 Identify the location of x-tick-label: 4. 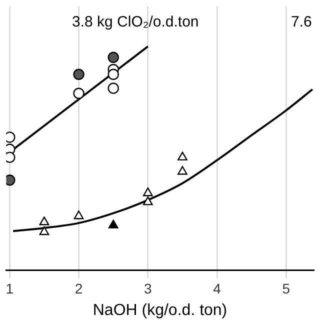
(217, 288).